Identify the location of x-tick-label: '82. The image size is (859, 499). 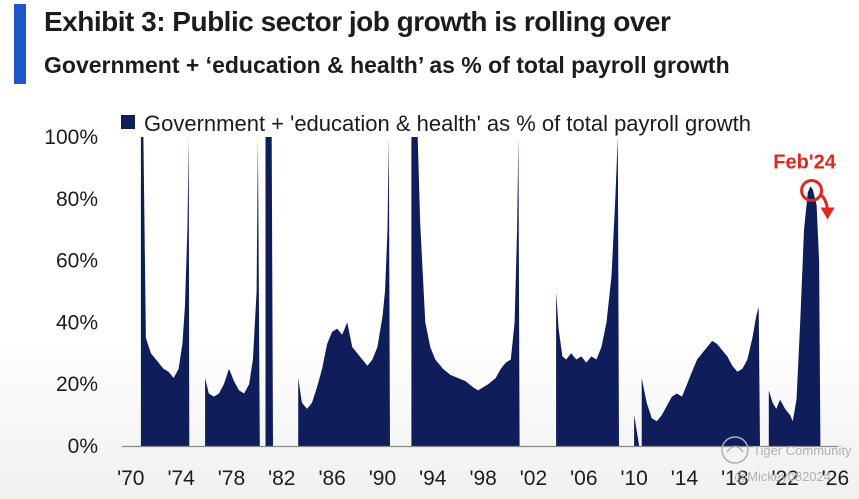
(281, 478).